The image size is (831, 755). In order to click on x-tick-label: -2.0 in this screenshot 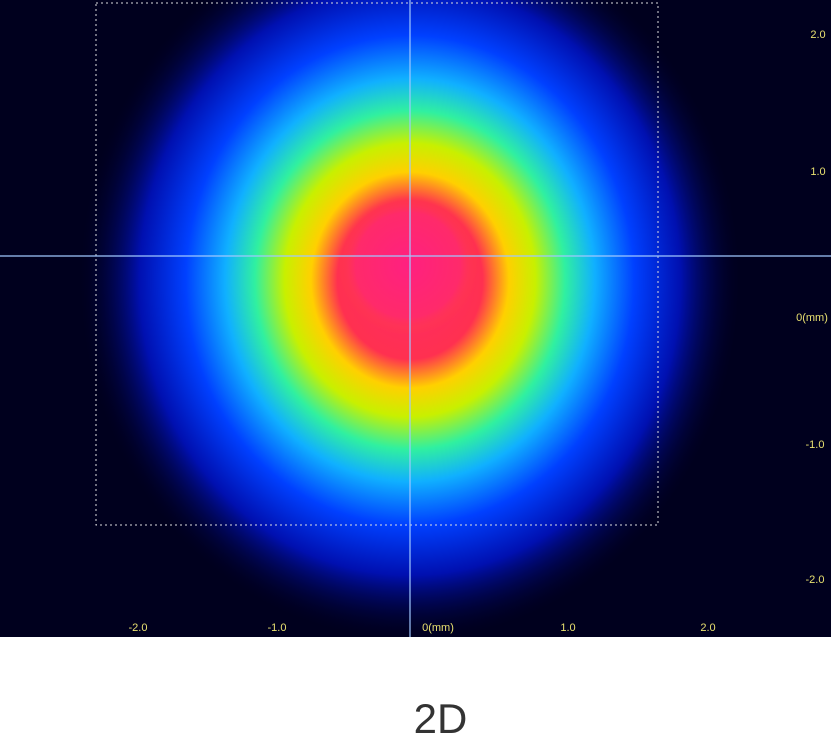, I will do `click(138, 628)`.